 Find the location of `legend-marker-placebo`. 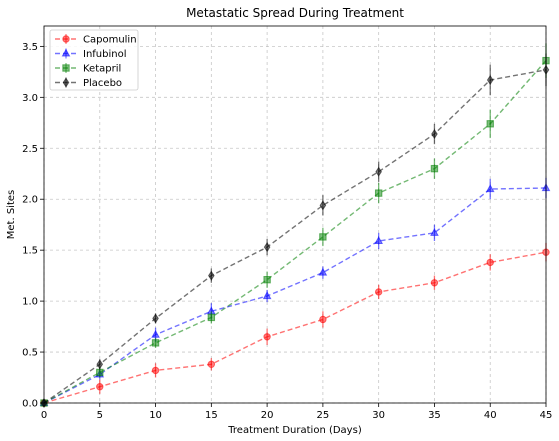

legend-marker-placebo is located at coordinates (66, 82).